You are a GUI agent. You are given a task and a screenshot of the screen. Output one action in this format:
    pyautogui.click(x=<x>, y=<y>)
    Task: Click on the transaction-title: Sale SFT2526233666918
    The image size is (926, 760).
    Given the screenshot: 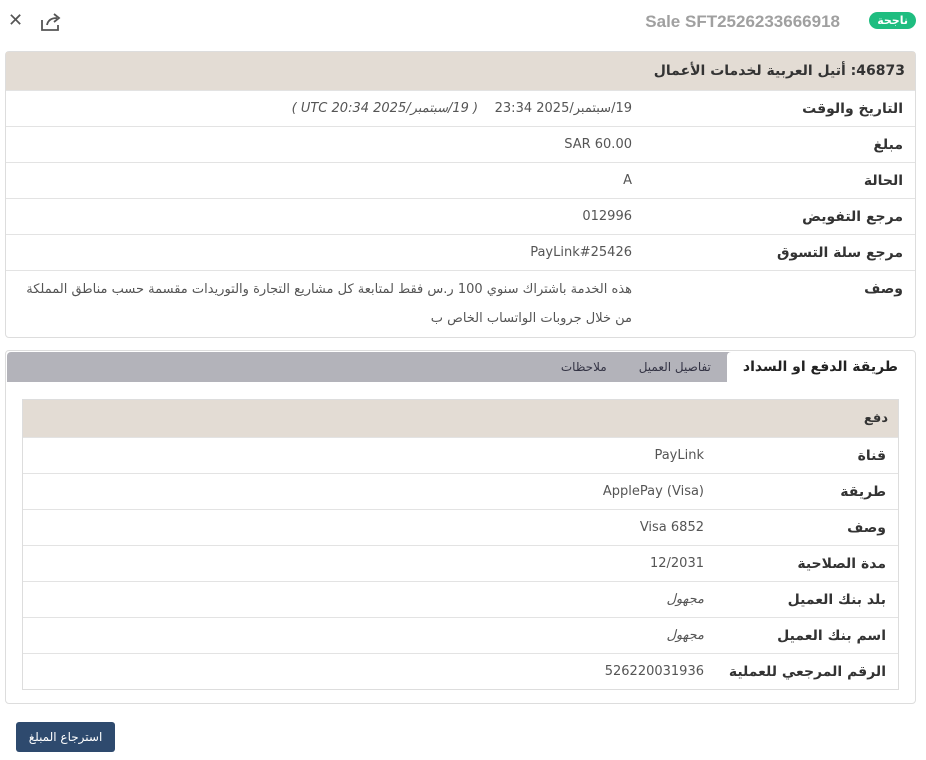 What is the action you would take?
    pyautogui.click(x=742, y=21)
    